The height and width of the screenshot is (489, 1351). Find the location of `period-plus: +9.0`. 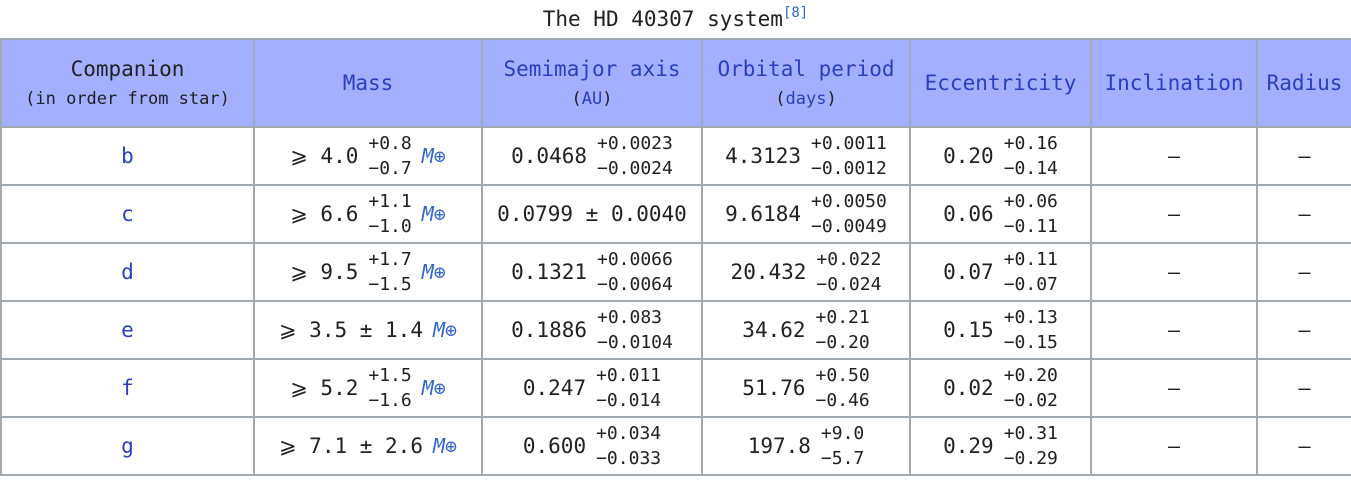

period-plus: +9.0 is located at coordinates (842, 433).